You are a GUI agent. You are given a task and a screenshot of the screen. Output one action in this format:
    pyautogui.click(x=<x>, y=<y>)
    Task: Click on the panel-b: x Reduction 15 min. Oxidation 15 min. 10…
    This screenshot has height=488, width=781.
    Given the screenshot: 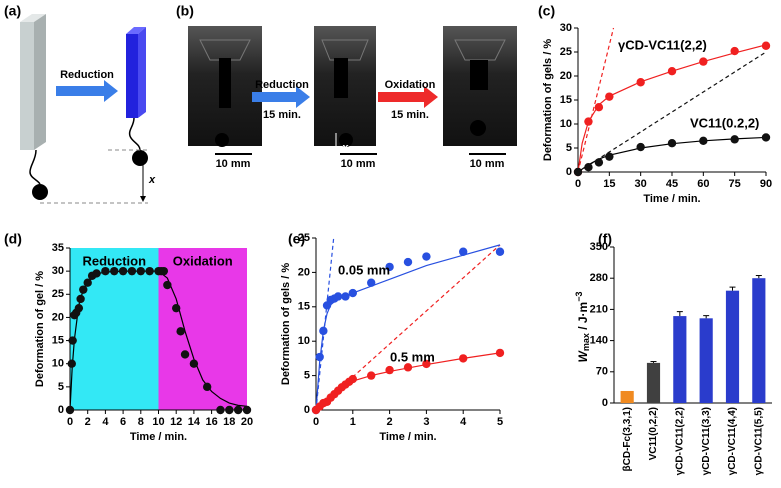 What is the action you would take?
    pyautogui.click(x=352, y=98)
    